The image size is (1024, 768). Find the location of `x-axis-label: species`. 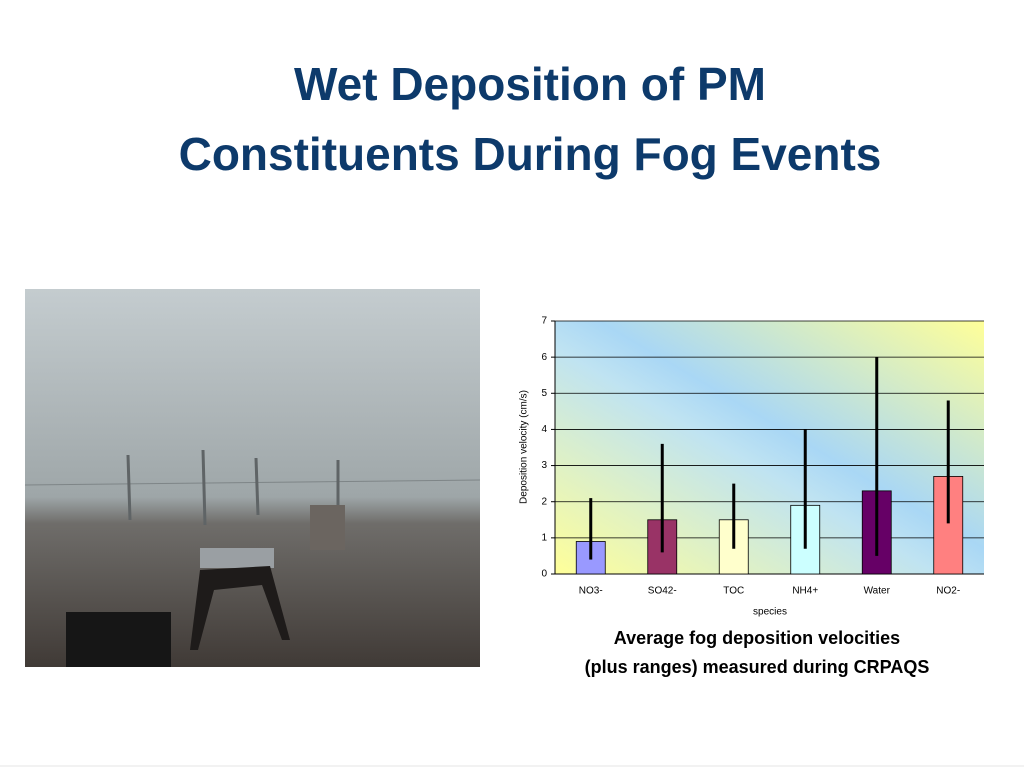

x-axis-label: species is located at coordinates (770, 612).